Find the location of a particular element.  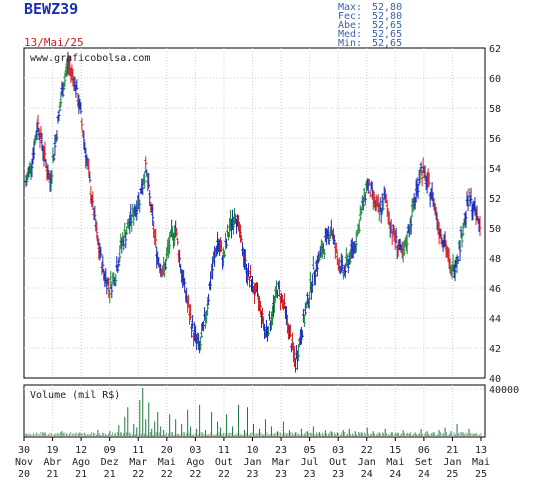

volume-panel is located at coordinates (254, 411).